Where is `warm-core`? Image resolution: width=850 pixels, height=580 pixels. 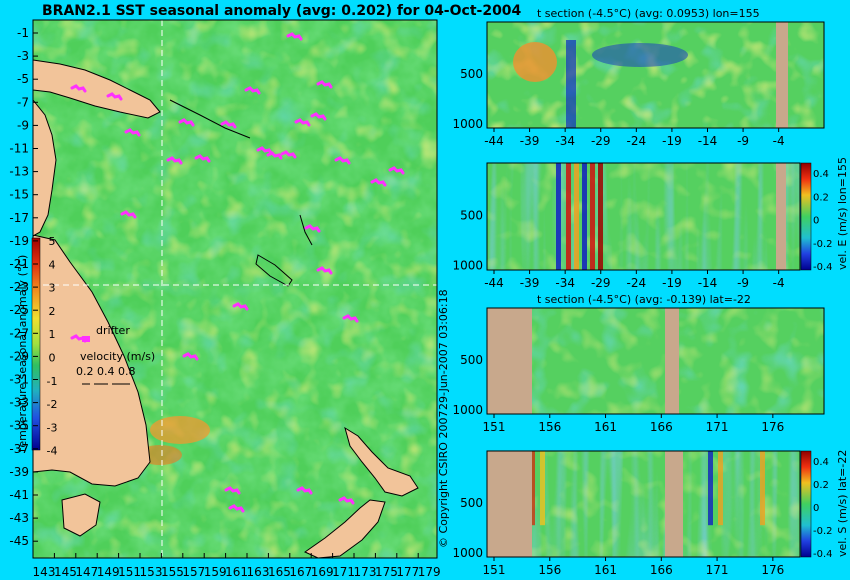
warm-core is located at coordinates (535, 62).